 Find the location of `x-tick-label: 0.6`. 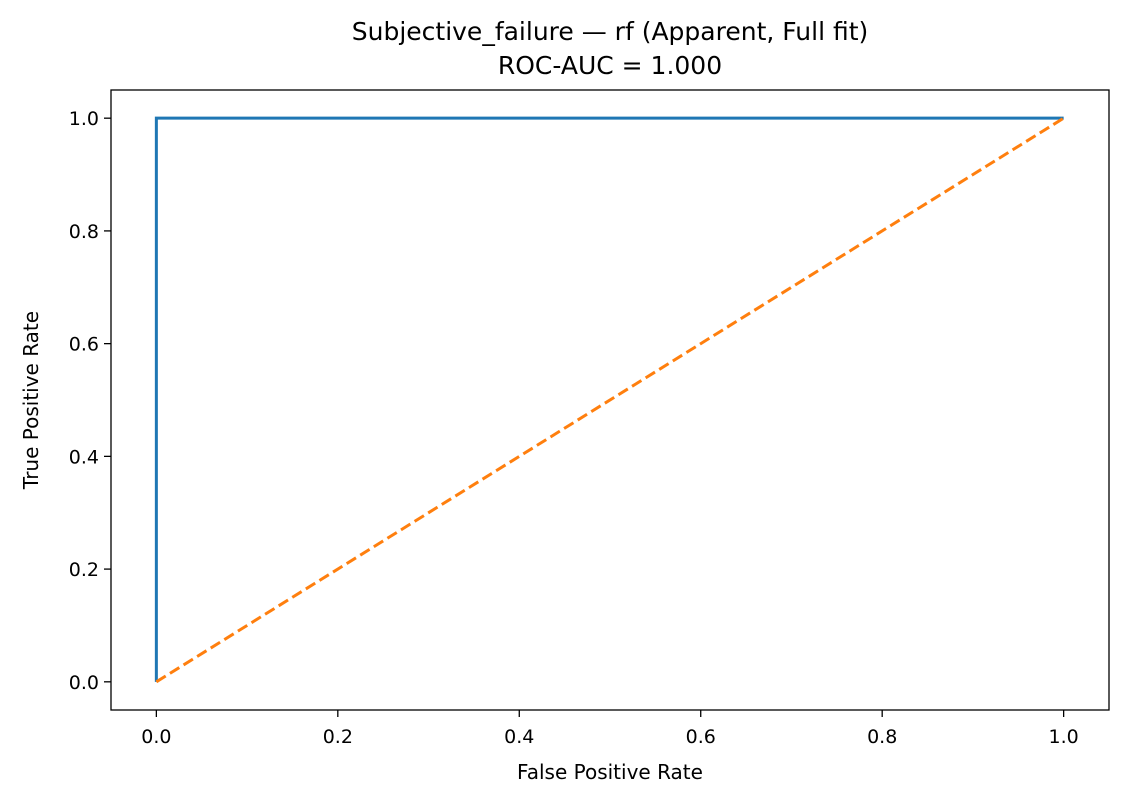

x-tick-label: 0.6 is located at coordinates (701, 737).